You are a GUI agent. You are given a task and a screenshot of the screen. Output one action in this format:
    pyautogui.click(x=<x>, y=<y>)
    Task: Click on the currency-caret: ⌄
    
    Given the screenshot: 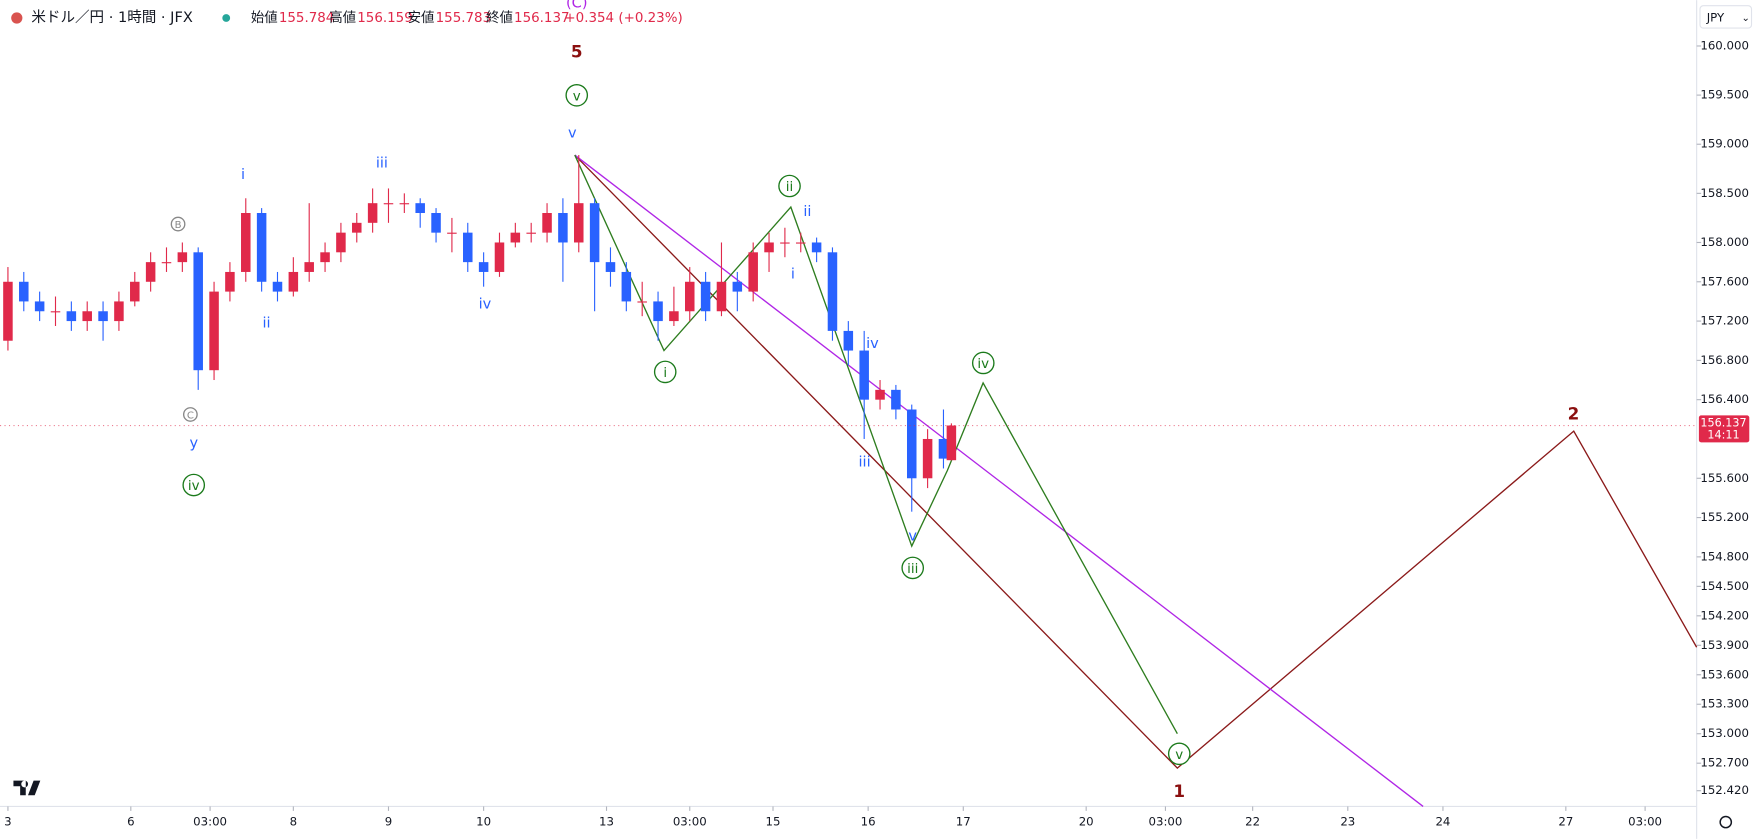 What is the action you would take?
    pyautogui.click(x=1745, y=18)
    